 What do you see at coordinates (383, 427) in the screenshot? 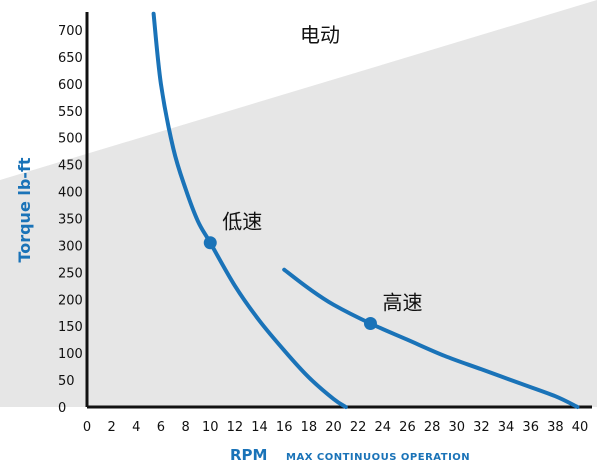
I see `x-tick-label: 24` at bounding box center [383, 427].